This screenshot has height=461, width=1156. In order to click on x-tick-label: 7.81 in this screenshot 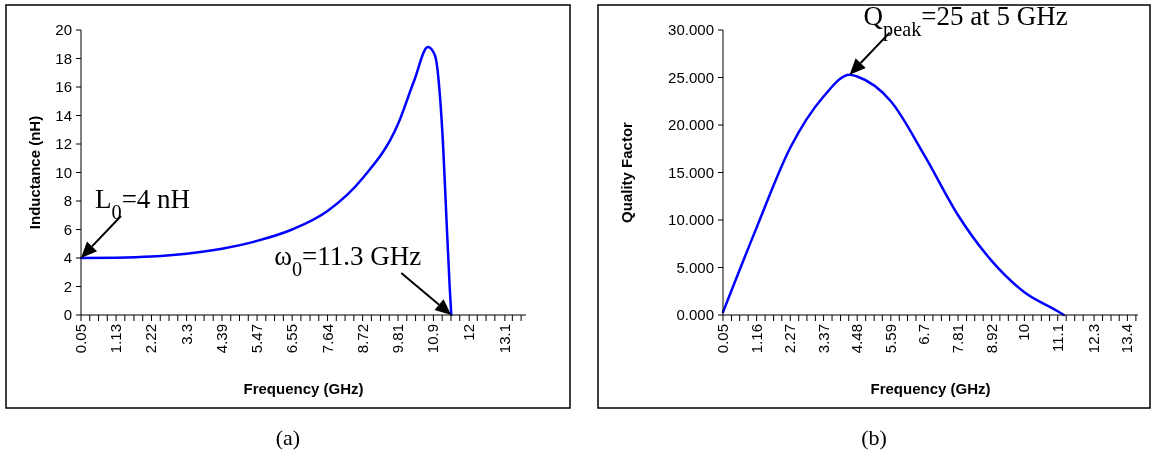, I will do `click(958, 339)`.